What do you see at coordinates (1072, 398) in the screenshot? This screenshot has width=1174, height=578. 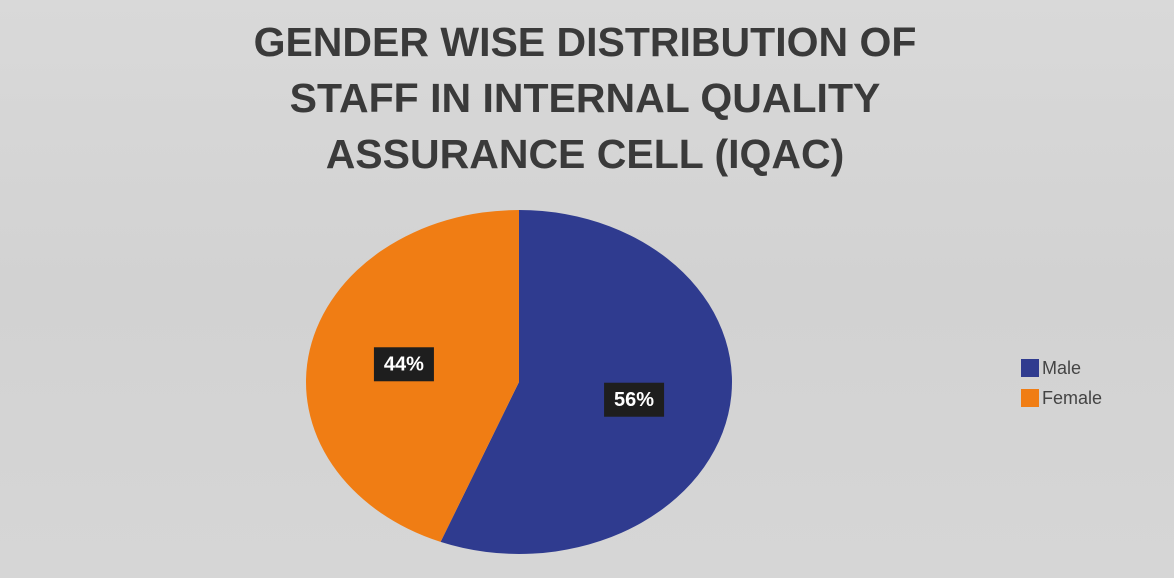 I see `legend-label: Female` at bounding box center [1072, 398].